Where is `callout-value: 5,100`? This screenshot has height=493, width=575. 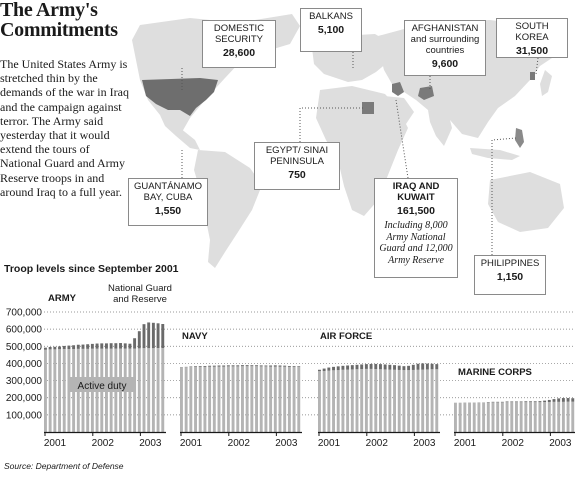 callout-value: 5,100 is located at coordinates (331, 30).